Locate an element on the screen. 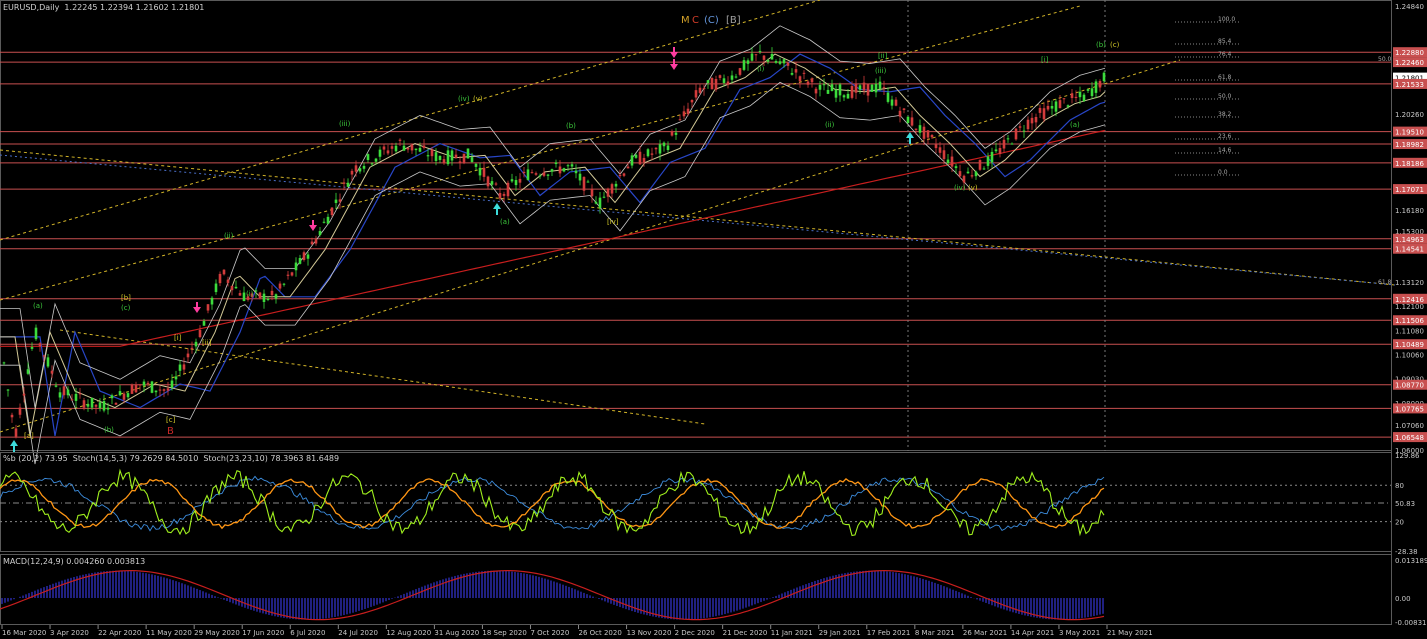 Image resolution: width=1427 pixels, height=639 pixels. macd-pane is located at coordinates (696, 589).